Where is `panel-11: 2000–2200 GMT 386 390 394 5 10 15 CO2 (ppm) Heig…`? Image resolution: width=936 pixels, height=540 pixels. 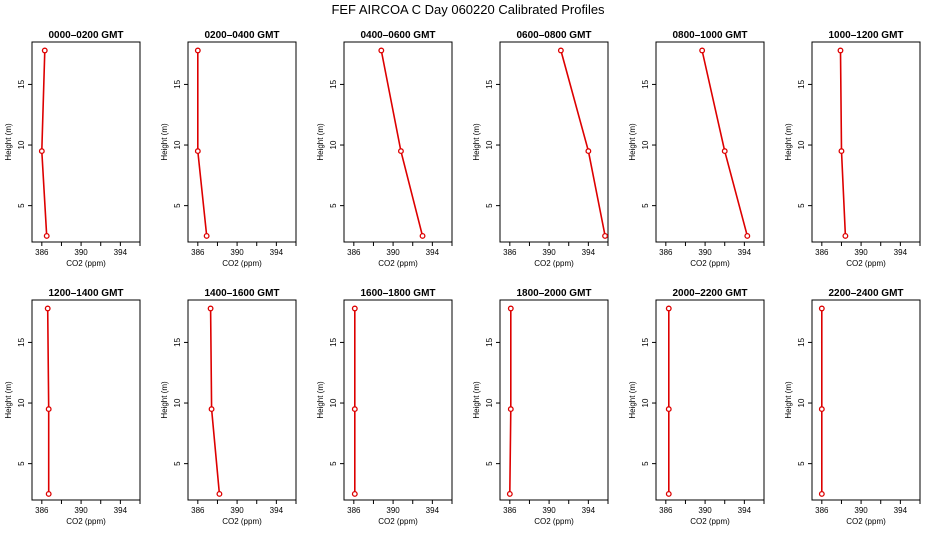
panel-11: 2000–2200 GMT 386 390 394 5 10 15 CO2 (ppm) Heig… is located at coordinates (696, 407).